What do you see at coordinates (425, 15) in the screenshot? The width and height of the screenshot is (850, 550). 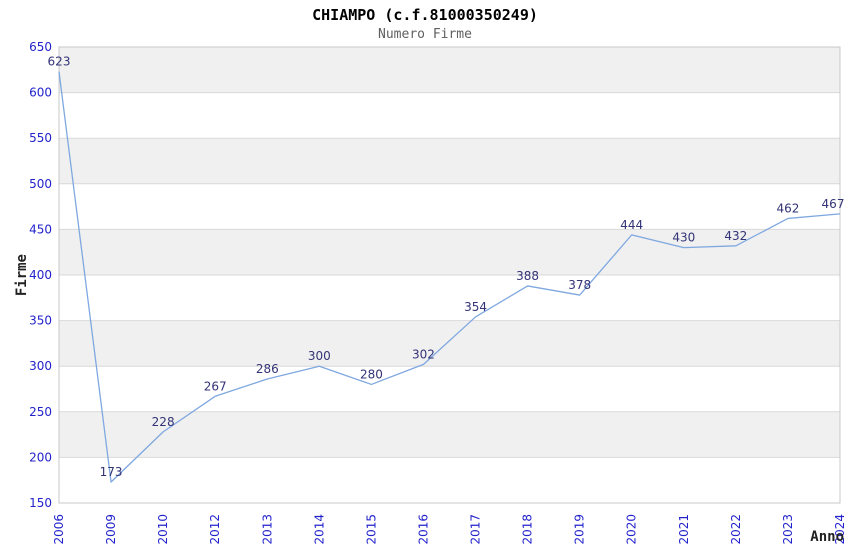 I see `chart-title: CHIAMPO (c.f.81000350249)` at bounding box center [425, 15].